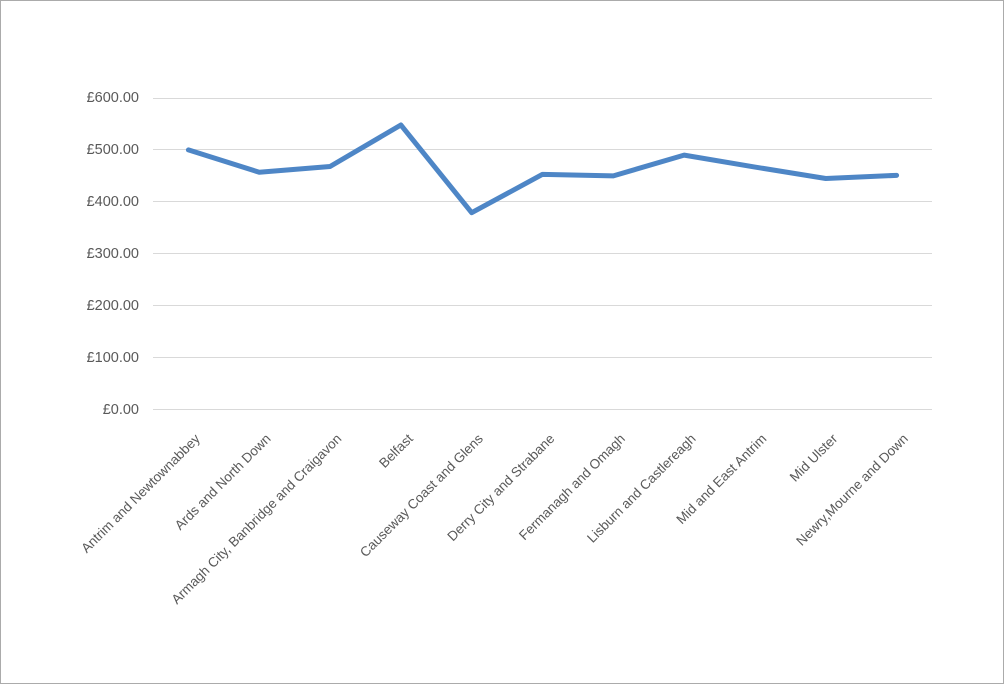  What do you see at coordinates (112, 149) in the screenshot?
I see `y-axis-tick-label: £500.00` at bounding box center [112, 149].